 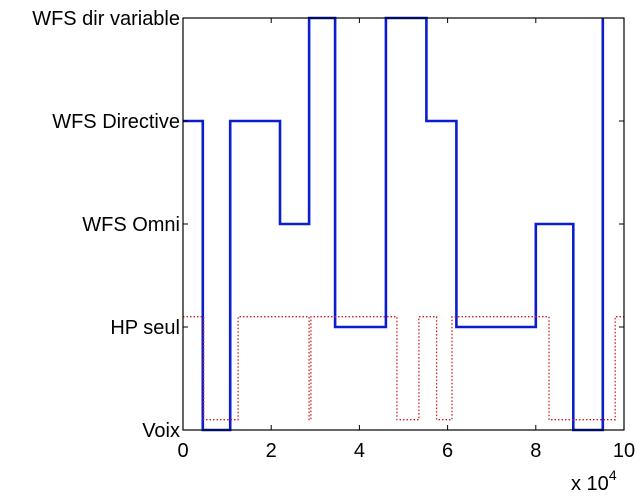 What do you see at coordinates (131, 225) in the screenshot?
I see `y-tick-label: WFS Omni` at bounding box center [131, 225].